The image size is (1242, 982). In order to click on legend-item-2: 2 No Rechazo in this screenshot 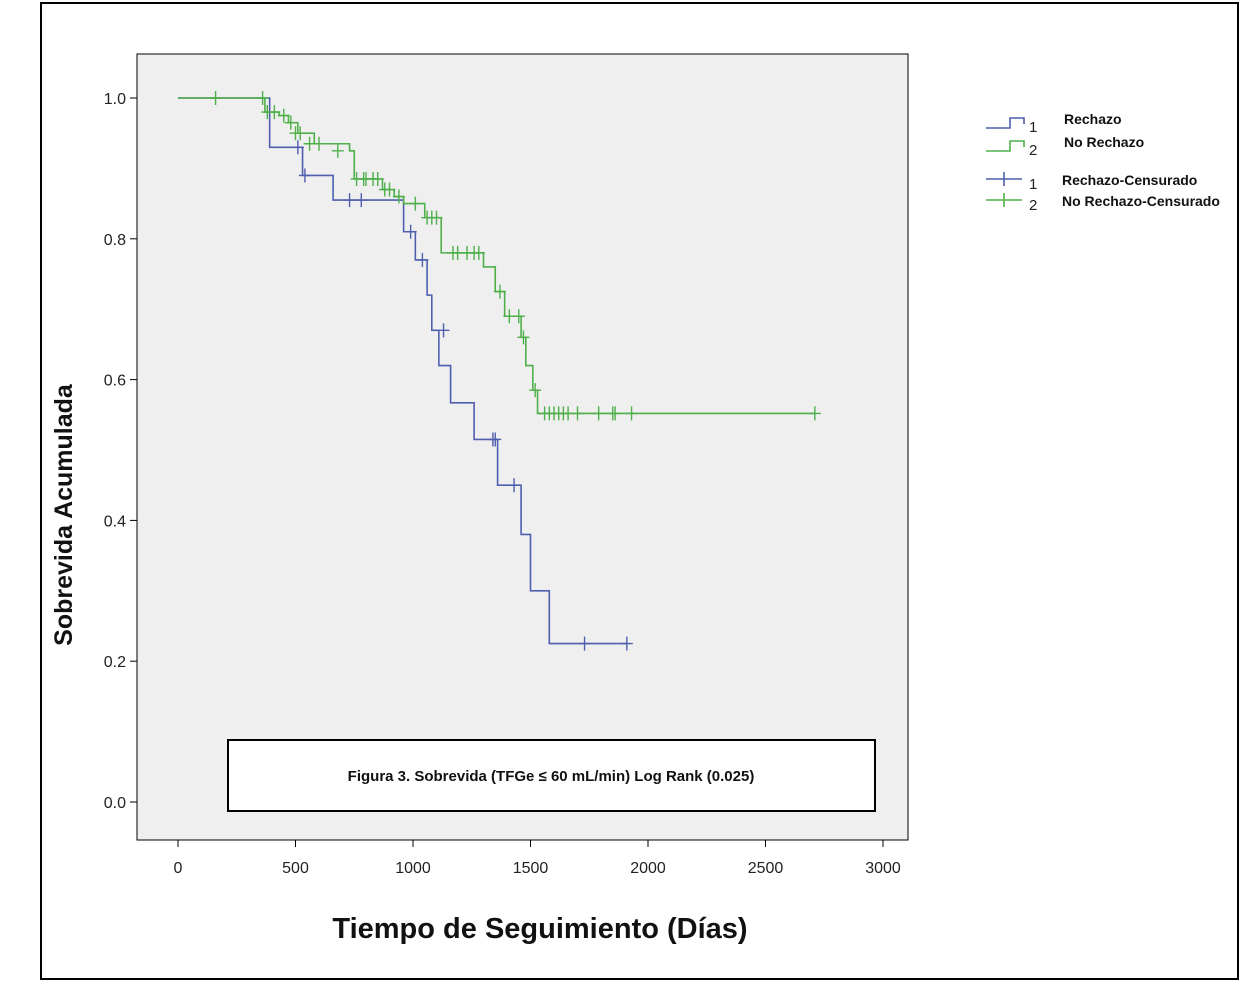, I will do `click(1065, 146)`.